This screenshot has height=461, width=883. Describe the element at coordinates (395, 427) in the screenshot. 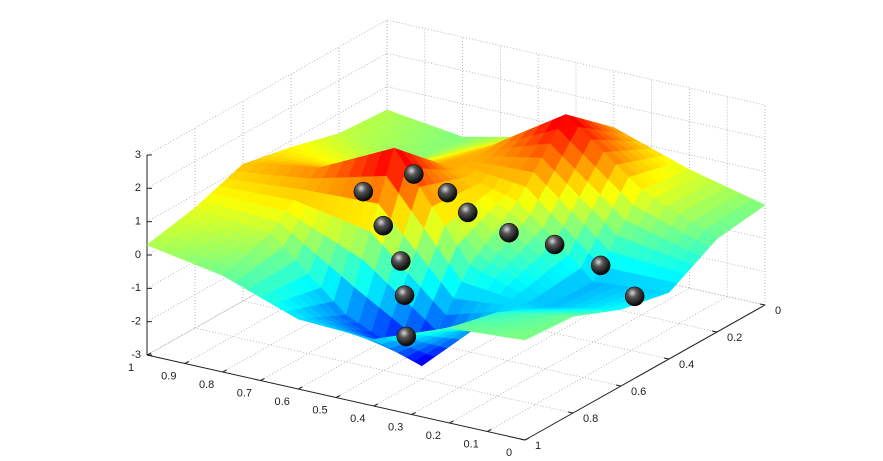

I see `x-tick-label: 0.3` at that location.